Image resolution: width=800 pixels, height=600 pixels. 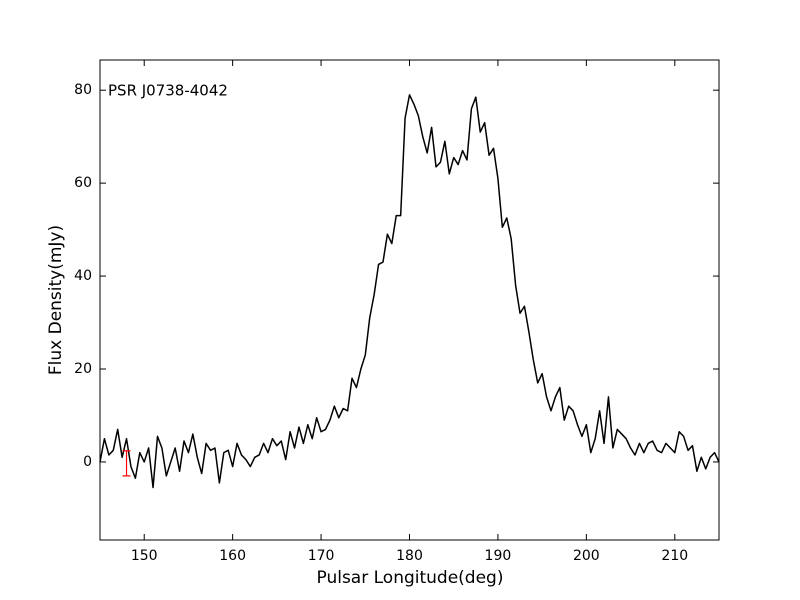 I want to click on y-tick-label: 60, so click(x=83, y=183).